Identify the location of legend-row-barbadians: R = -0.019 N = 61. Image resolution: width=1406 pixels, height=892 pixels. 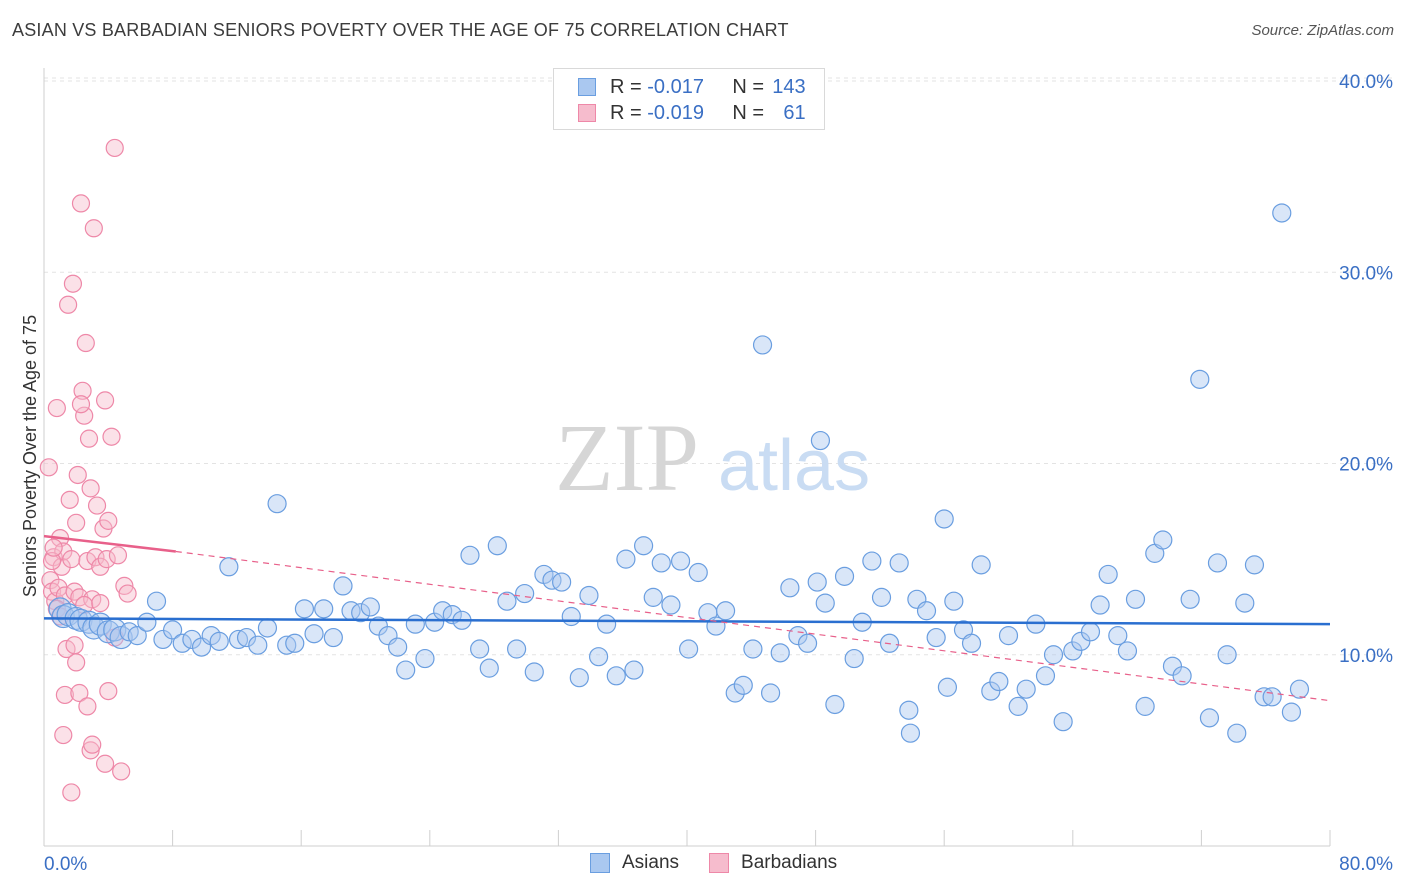
(692, 113).